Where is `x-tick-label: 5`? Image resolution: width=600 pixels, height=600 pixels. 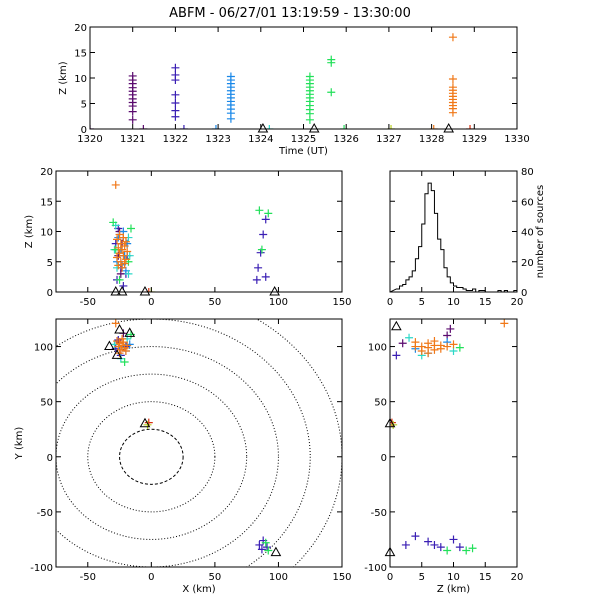
x-tick-label: 5 is located at coordinates (422, 577).